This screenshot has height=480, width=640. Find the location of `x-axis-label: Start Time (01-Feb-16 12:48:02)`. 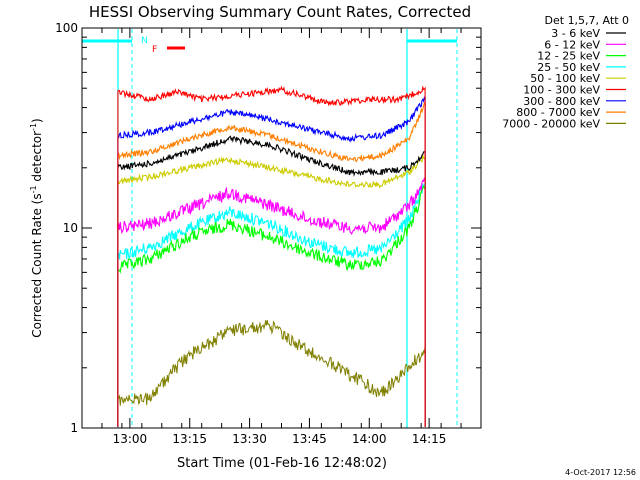

x-axis-label: Start Time (01-Feb-16 12:48:02) is located at coordinates (282, 463).